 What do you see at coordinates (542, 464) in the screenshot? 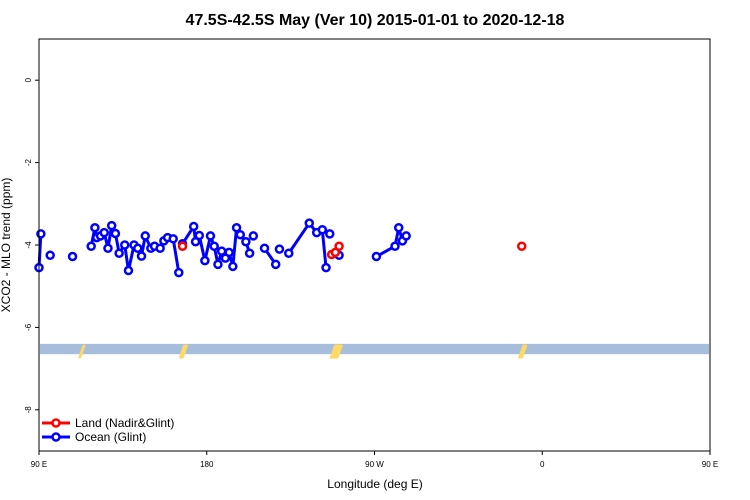
I see `x-tick-label: 0` at bounding box center [542, 464].